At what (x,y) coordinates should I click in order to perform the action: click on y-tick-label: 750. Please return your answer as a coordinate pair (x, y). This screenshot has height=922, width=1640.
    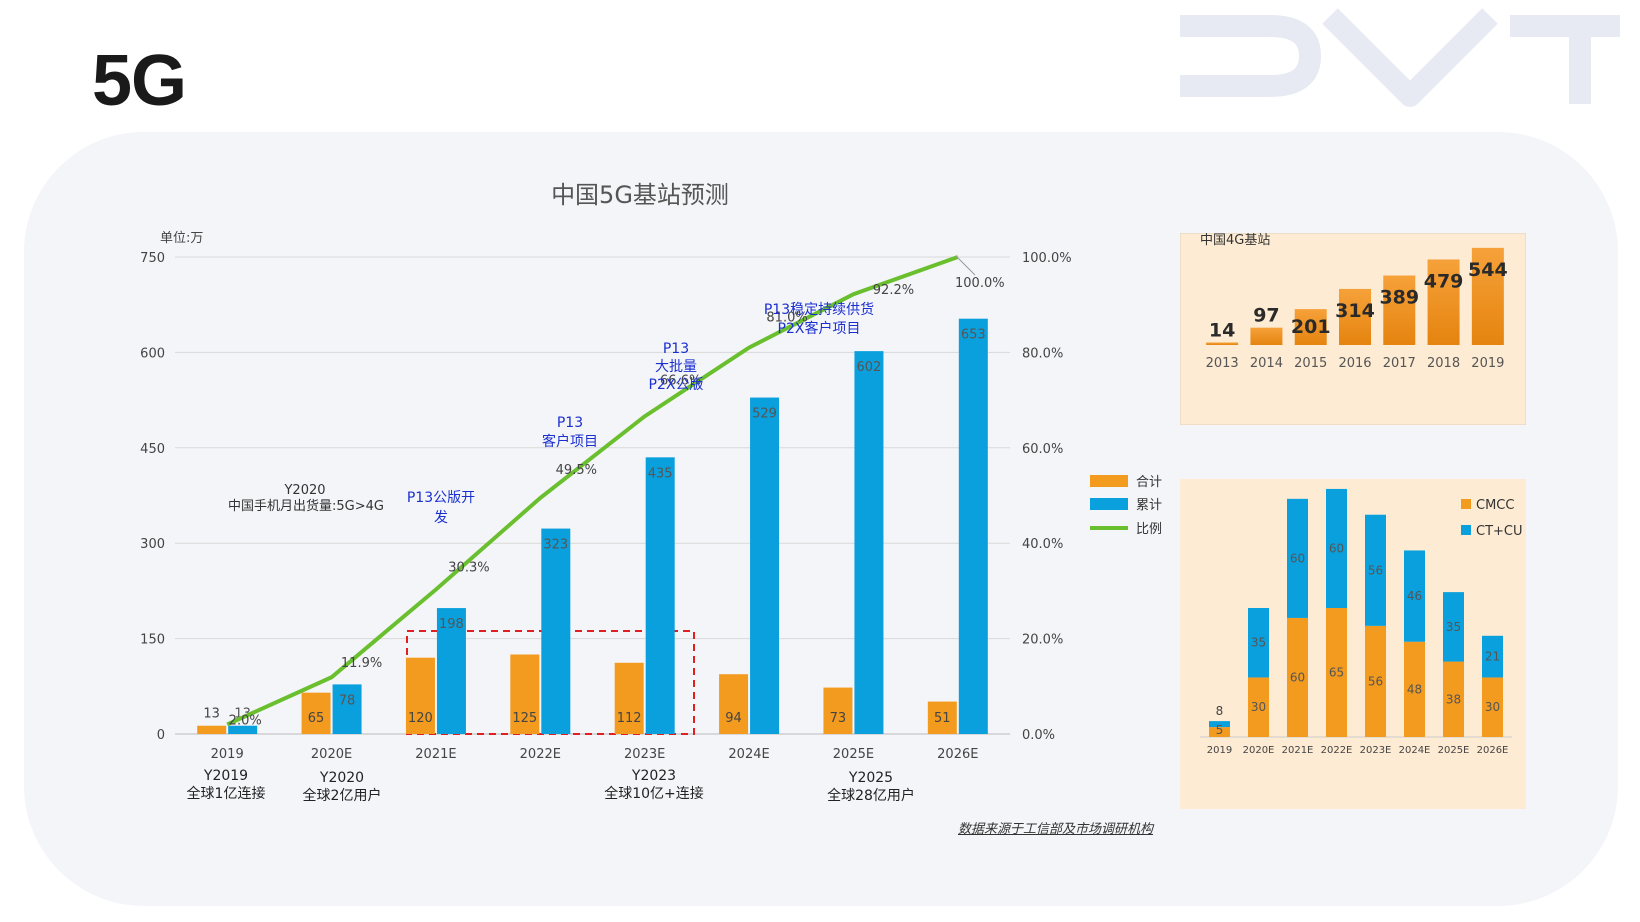
    Looking at the image, I should click on (152, 258).